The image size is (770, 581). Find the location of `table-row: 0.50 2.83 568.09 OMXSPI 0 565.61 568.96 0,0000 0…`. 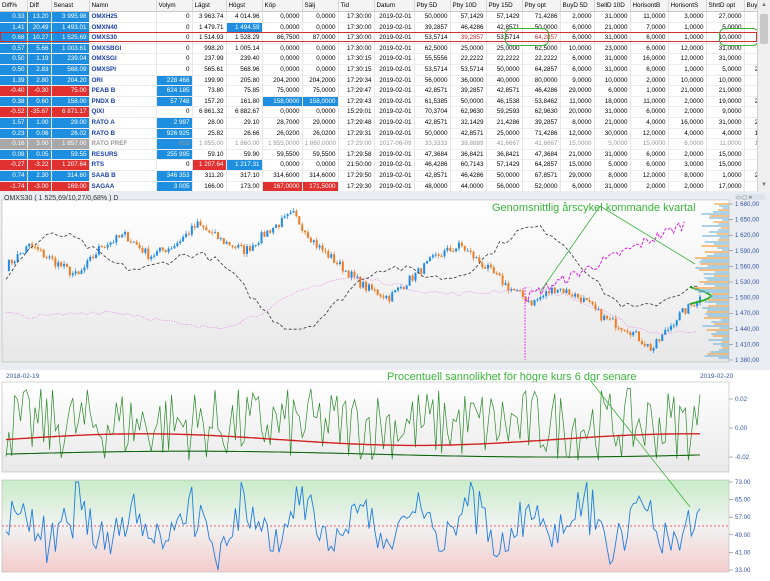

table-row: 0.50 2.83 568.09 OMXSPI 0 565.61 568.96 0,0000 0… is located at coordinates (385, 70).